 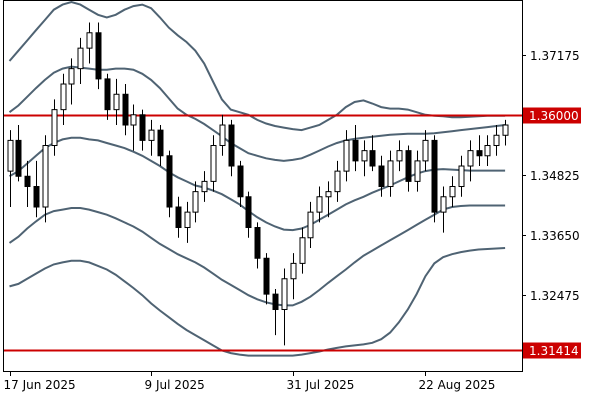 What do you see at coordinates (175, 385) in the screenshot?
I see `x-tick-label: 9 Jul 2025` at bounding box center [175, 385].